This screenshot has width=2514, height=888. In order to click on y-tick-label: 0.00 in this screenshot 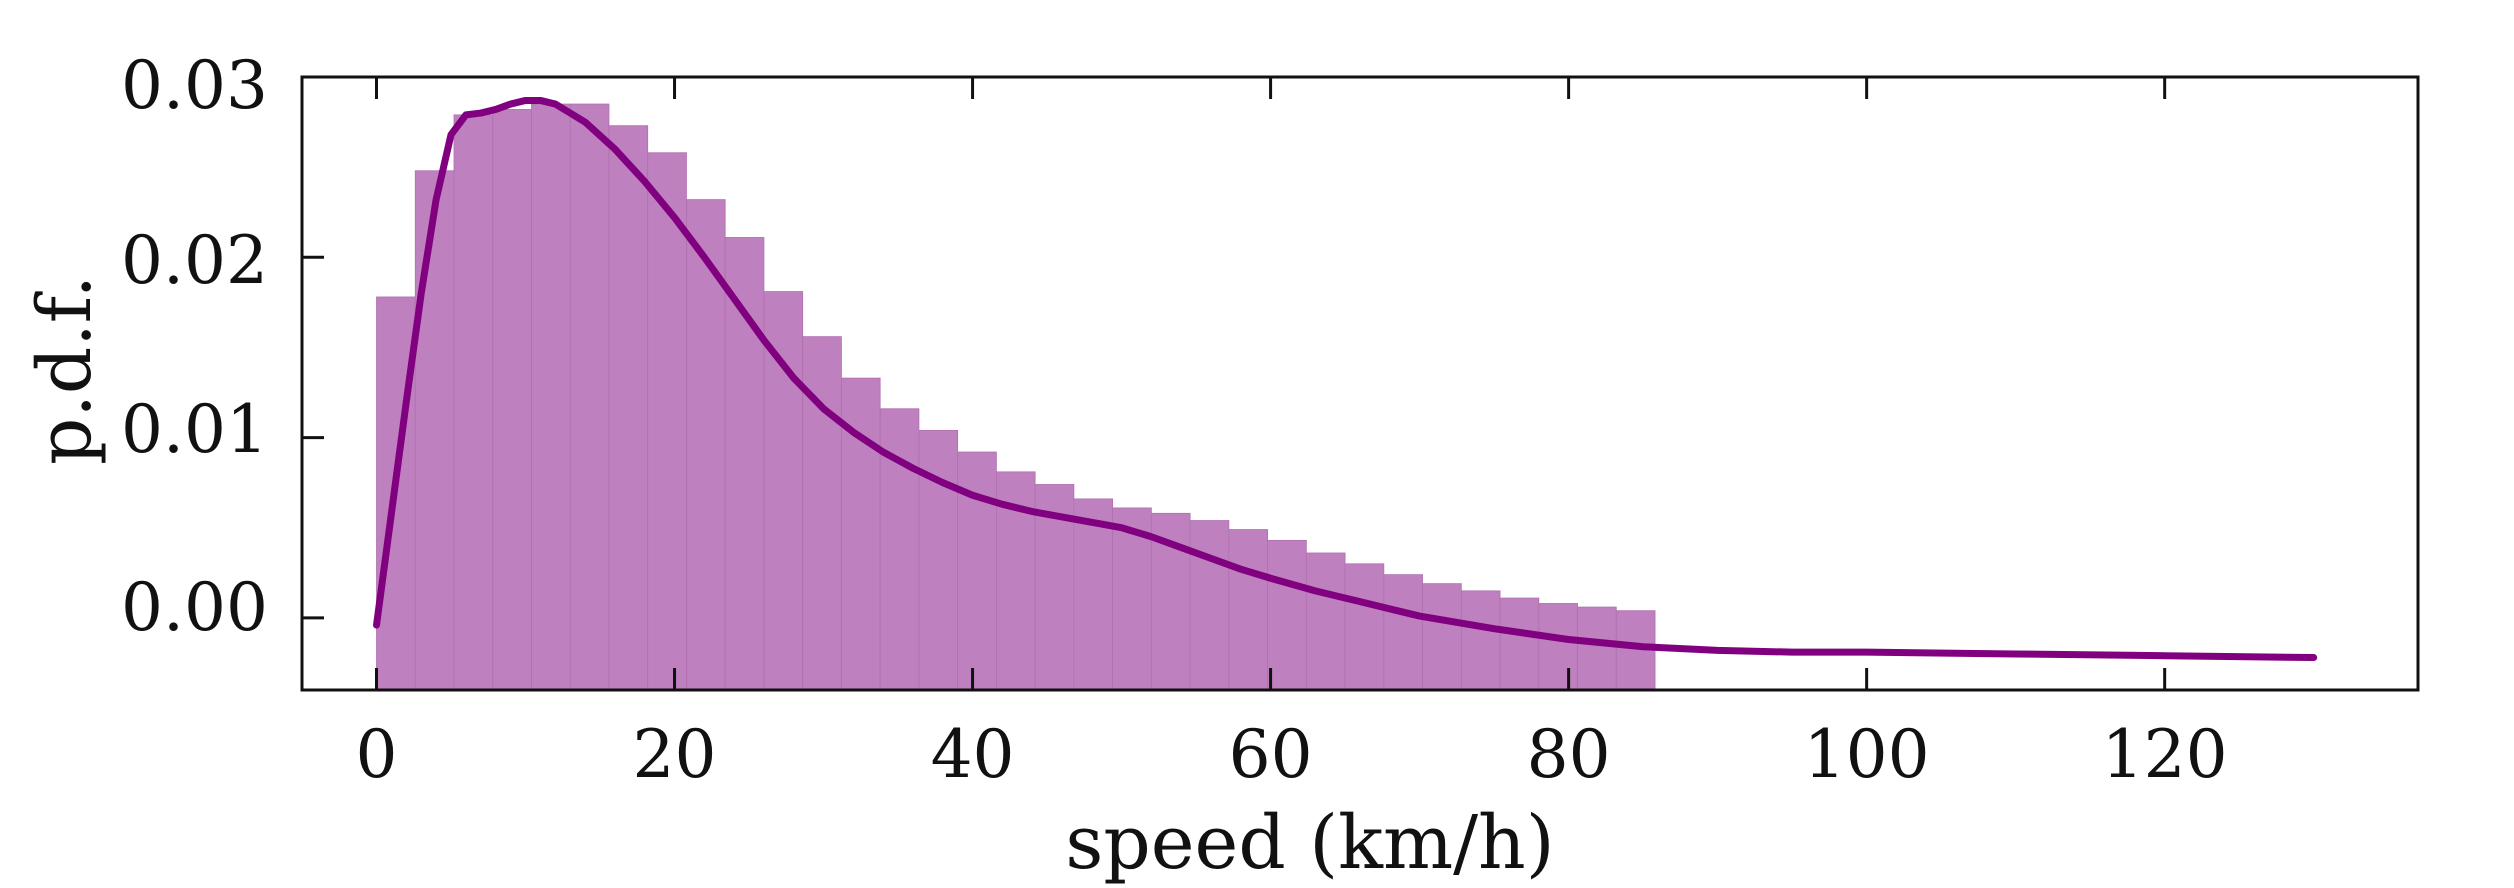, I will do `click(194, 607)`.